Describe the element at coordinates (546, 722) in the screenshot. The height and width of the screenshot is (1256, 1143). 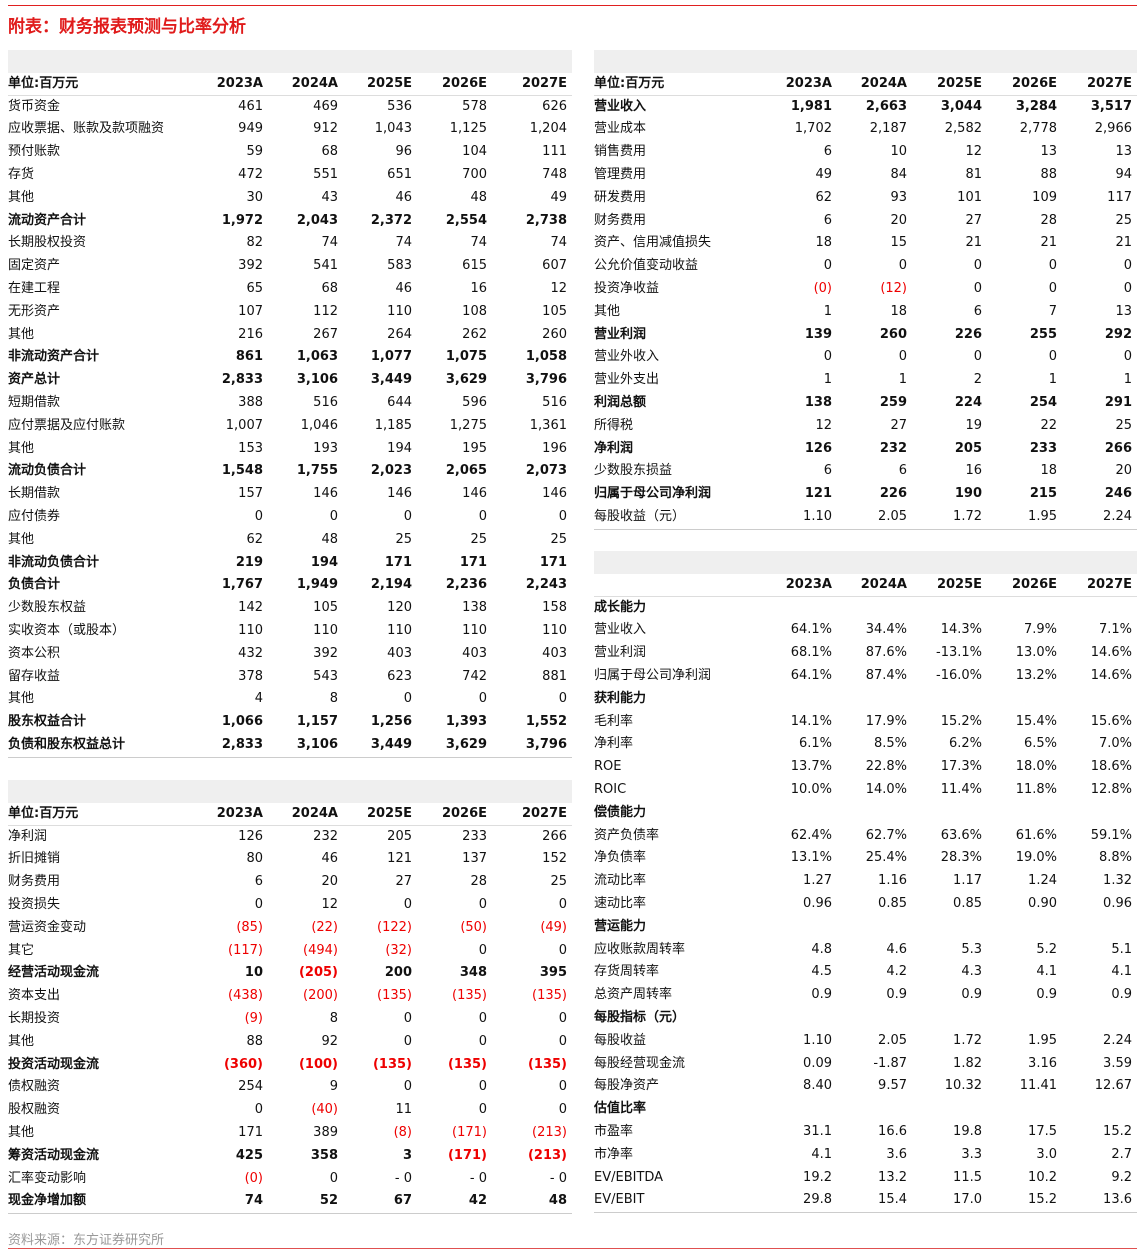
I see `cell-value: 1,552` at that location.